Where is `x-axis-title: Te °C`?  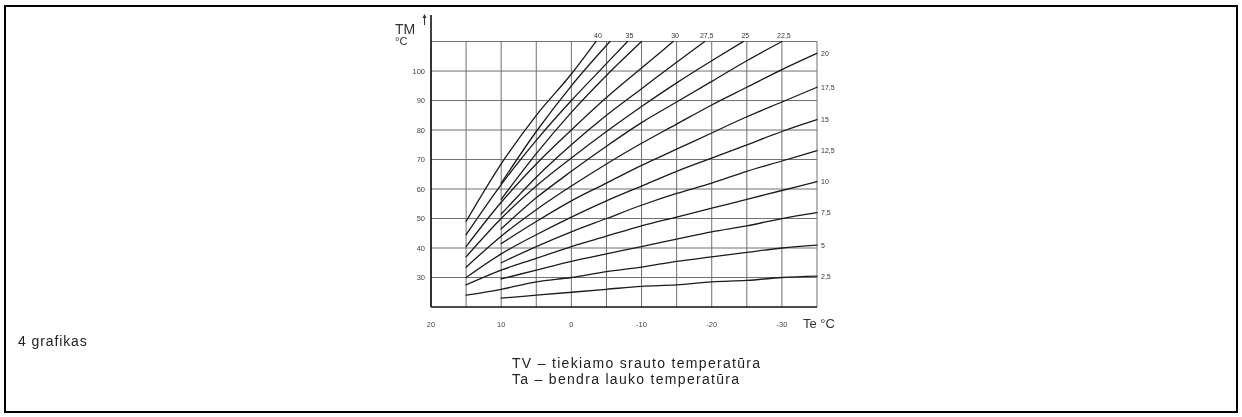
x-axis-title: Te °C is located at coordinates (819, 323).